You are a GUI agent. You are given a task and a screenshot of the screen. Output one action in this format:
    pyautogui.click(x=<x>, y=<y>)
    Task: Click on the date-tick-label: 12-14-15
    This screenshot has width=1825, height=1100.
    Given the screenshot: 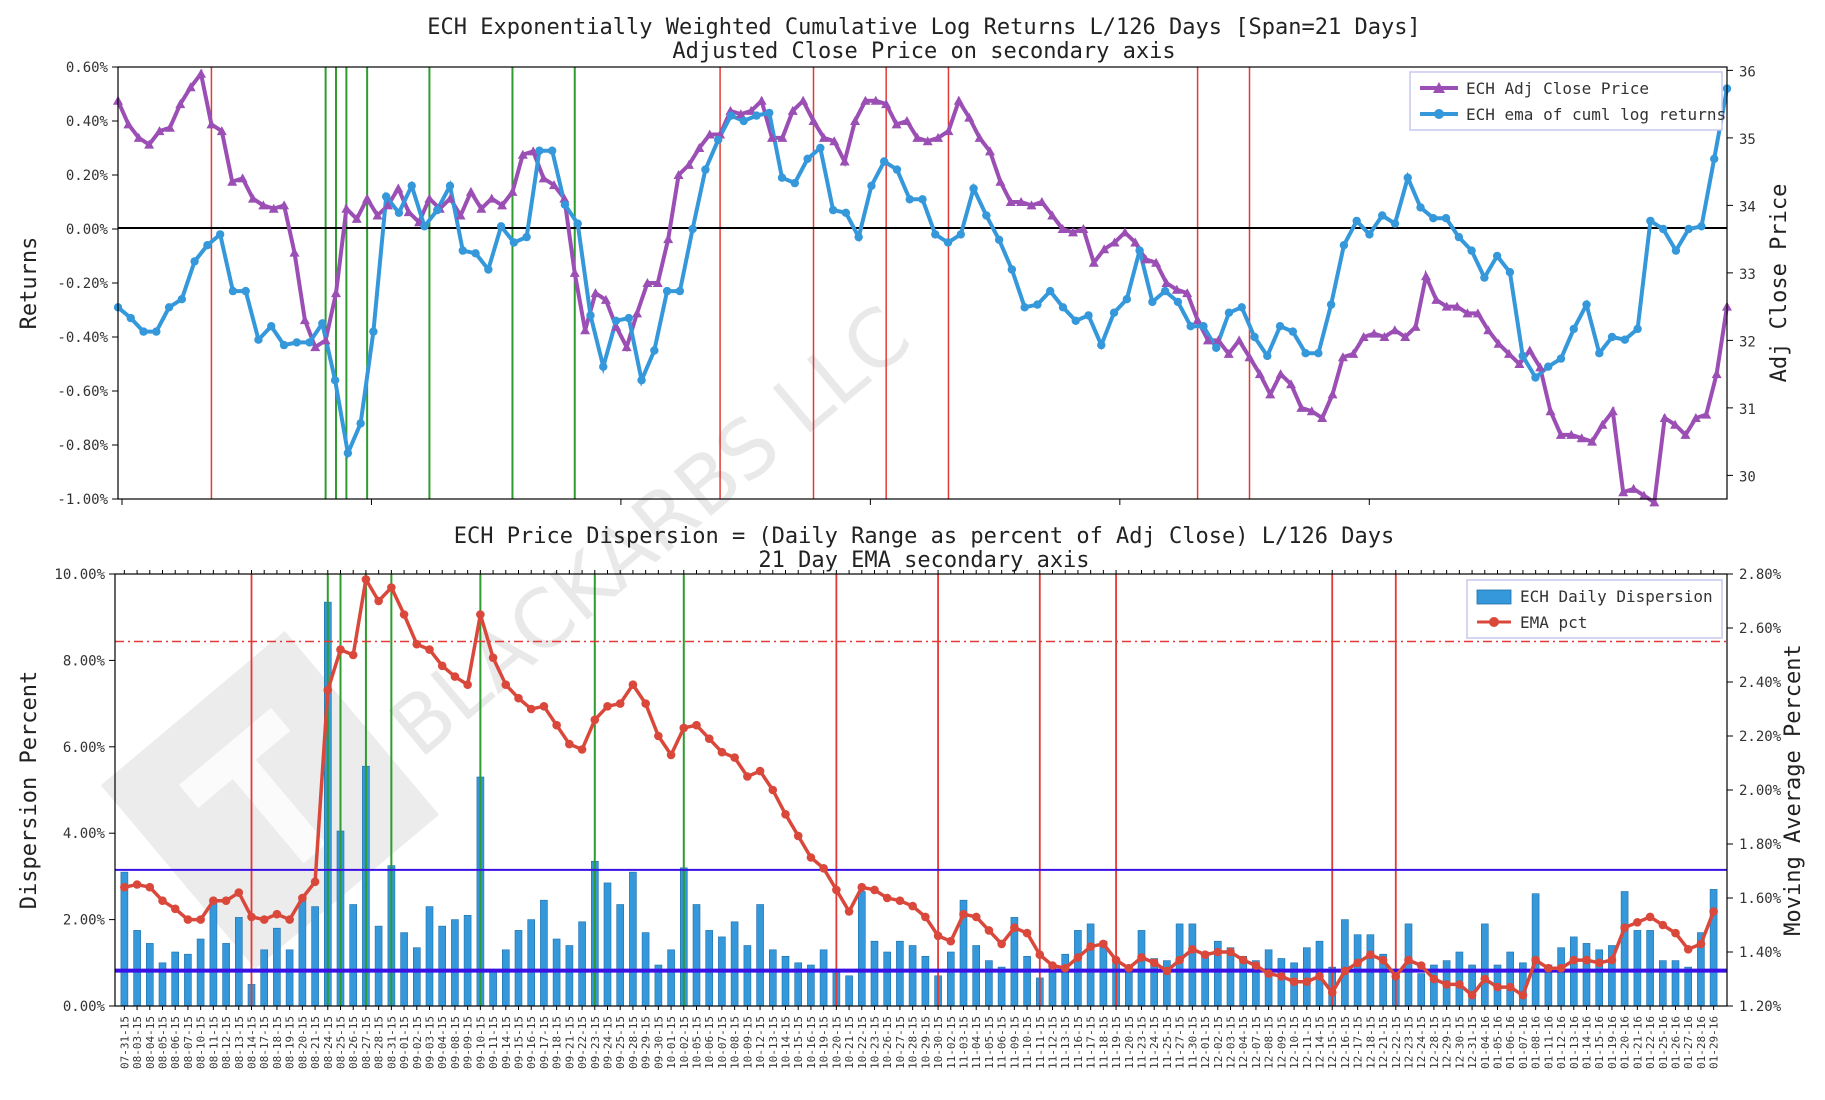 What is the action you would take?
    pyautogui.click(x=1320, y=1042)
    